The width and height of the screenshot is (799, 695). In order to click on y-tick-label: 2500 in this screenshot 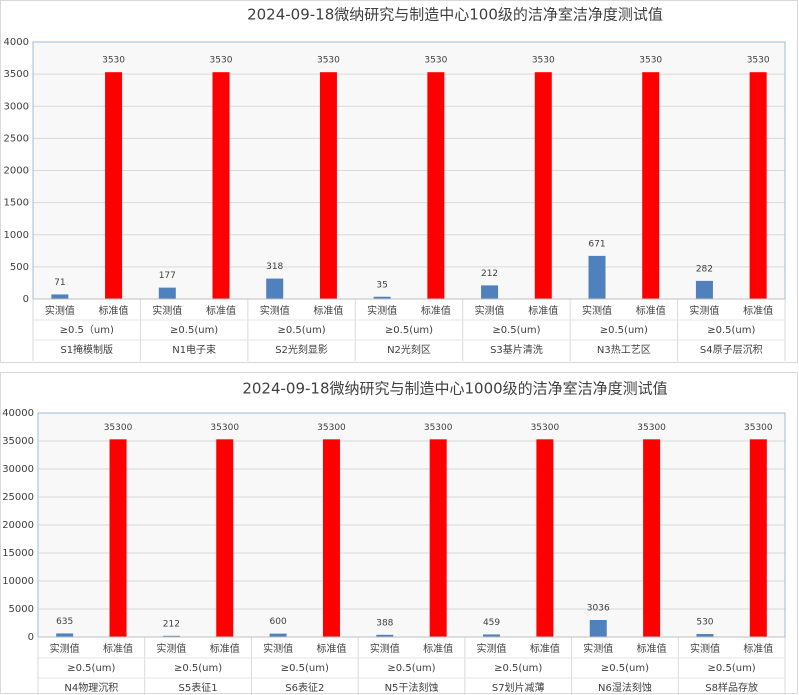, I will do `click(16, 138)`.